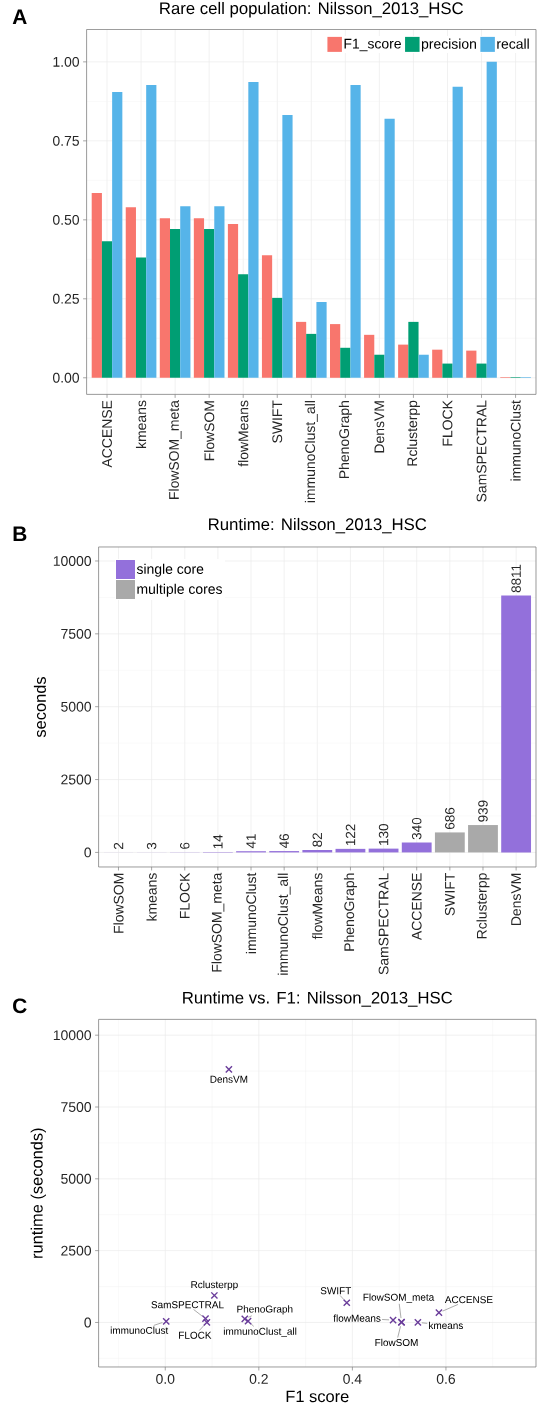  Describe the element at coordinates (151, 846) in the screenshot. I see `data-label: 3` at that location.